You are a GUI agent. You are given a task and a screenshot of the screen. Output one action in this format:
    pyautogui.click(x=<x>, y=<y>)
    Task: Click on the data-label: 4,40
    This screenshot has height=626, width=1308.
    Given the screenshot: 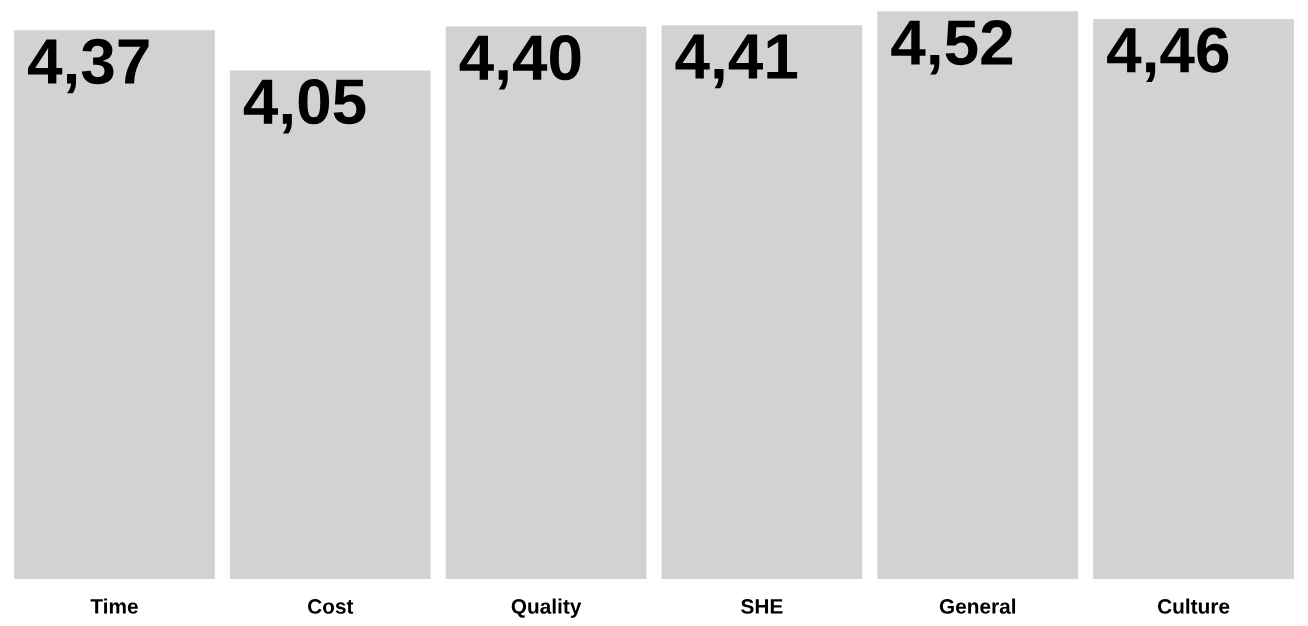 What is the action you would take?
    pyautogui.click(x=520, y=62)
    